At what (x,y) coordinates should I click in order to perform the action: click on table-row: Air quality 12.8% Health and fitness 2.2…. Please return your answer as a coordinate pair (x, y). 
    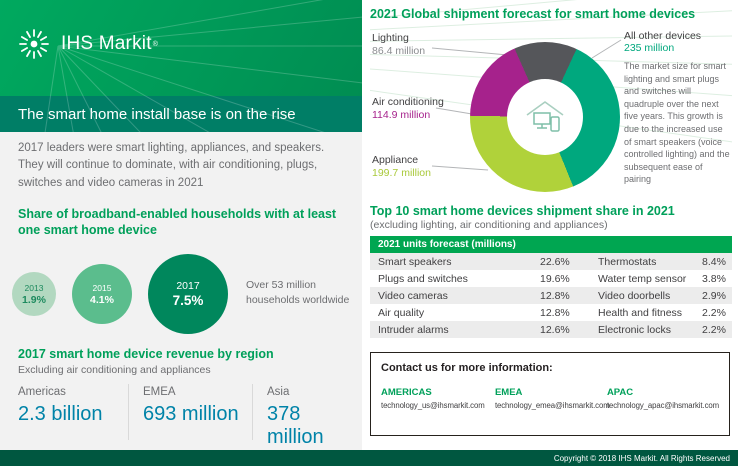
    Looking at the image, I should click on (551, 312).